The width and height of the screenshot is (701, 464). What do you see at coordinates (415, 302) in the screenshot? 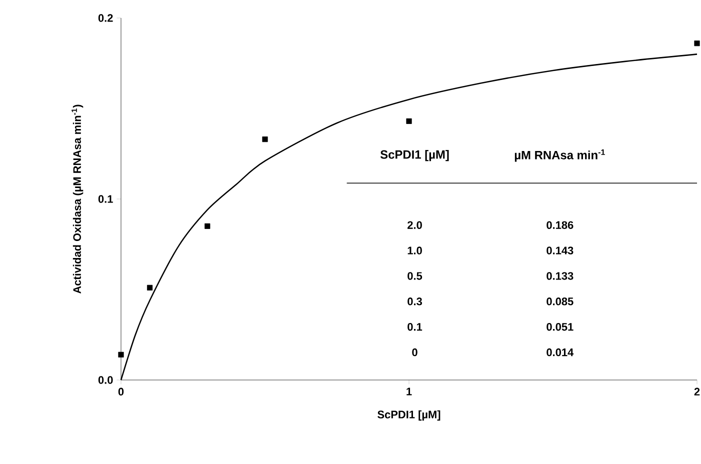
I see `annotation: 0.3` at bounding box center [415, 302].